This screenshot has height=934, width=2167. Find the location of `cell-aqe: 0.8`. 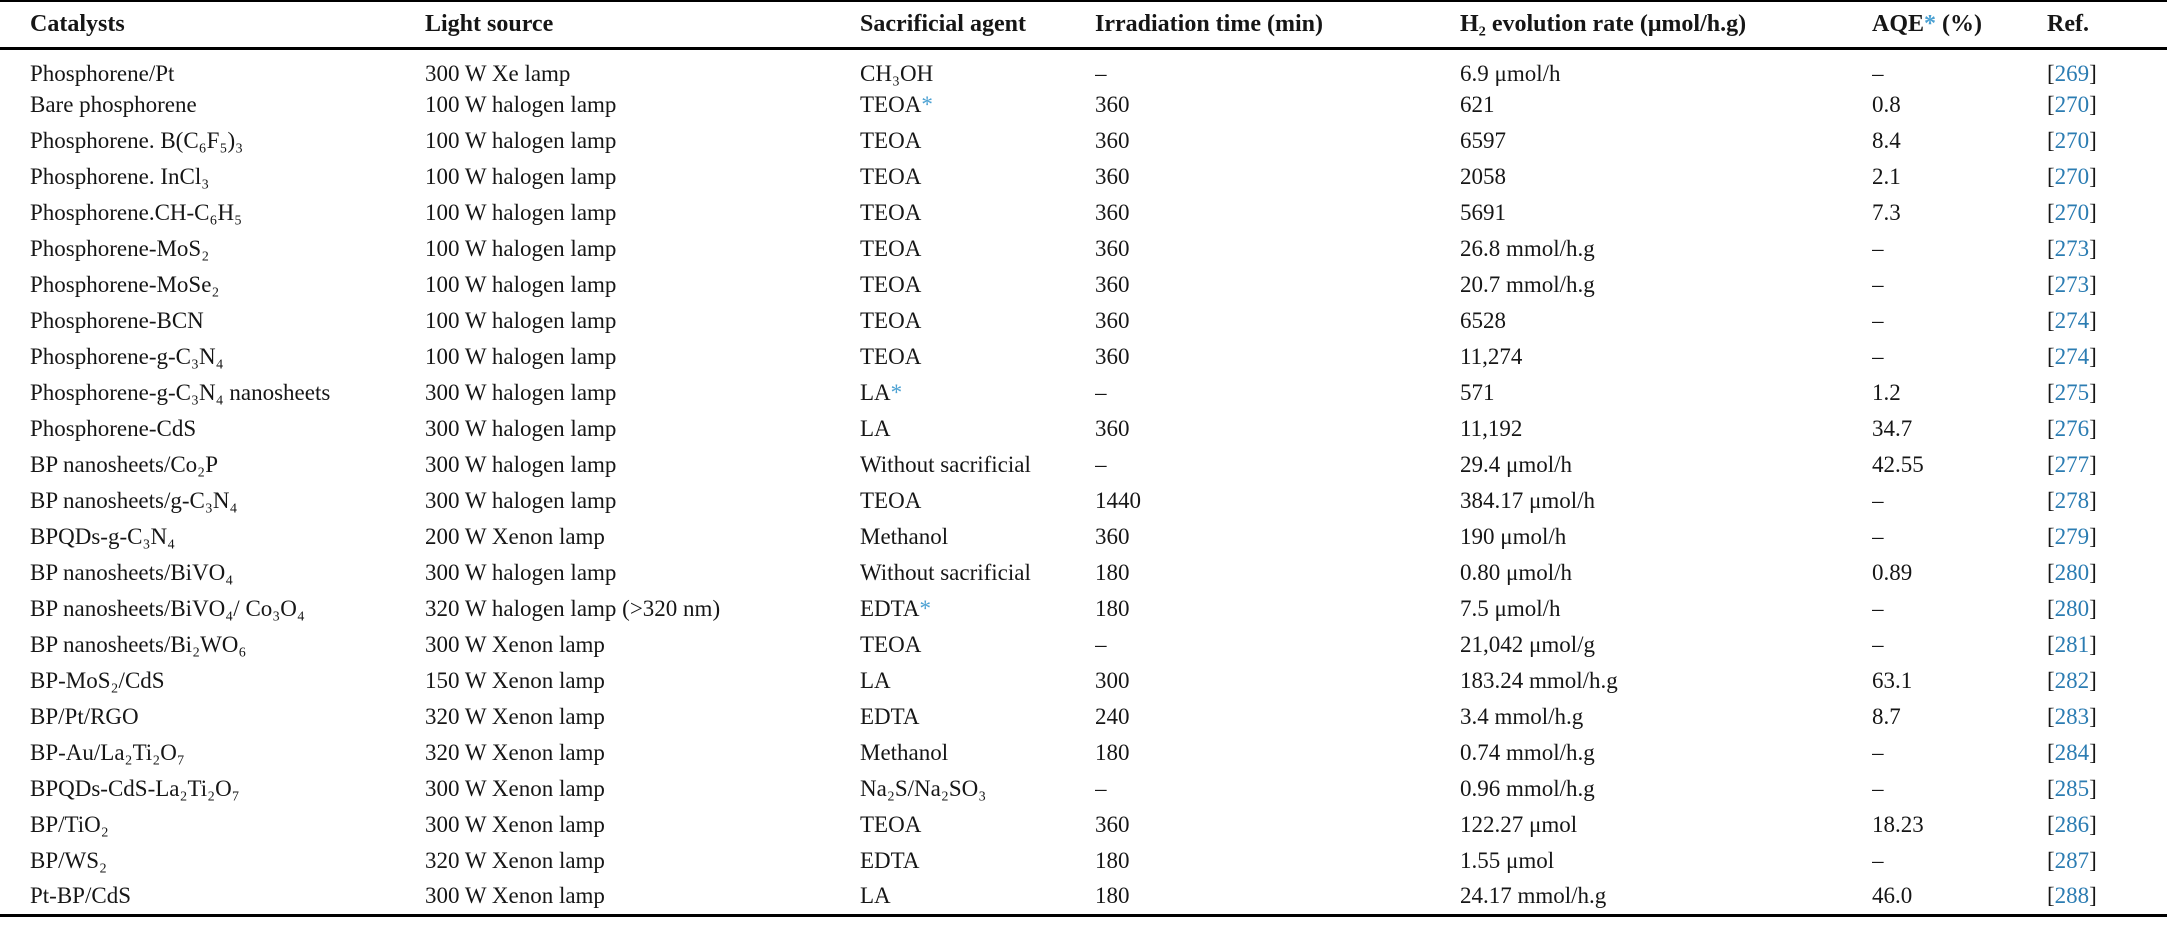

cell-aqe: 0.8 is located at coordinates (1886, 104).